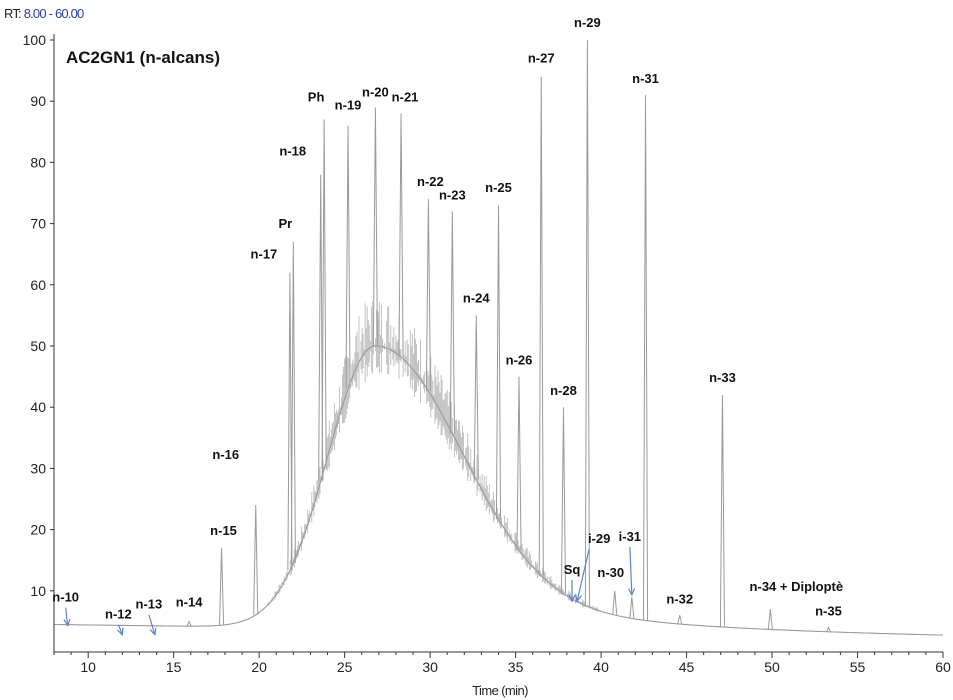 This screenshot has width=953, height=700. Describe the element at coordinates (630, 536) in the screenshot. I see `peak-label-i-31: i-31` at that location.